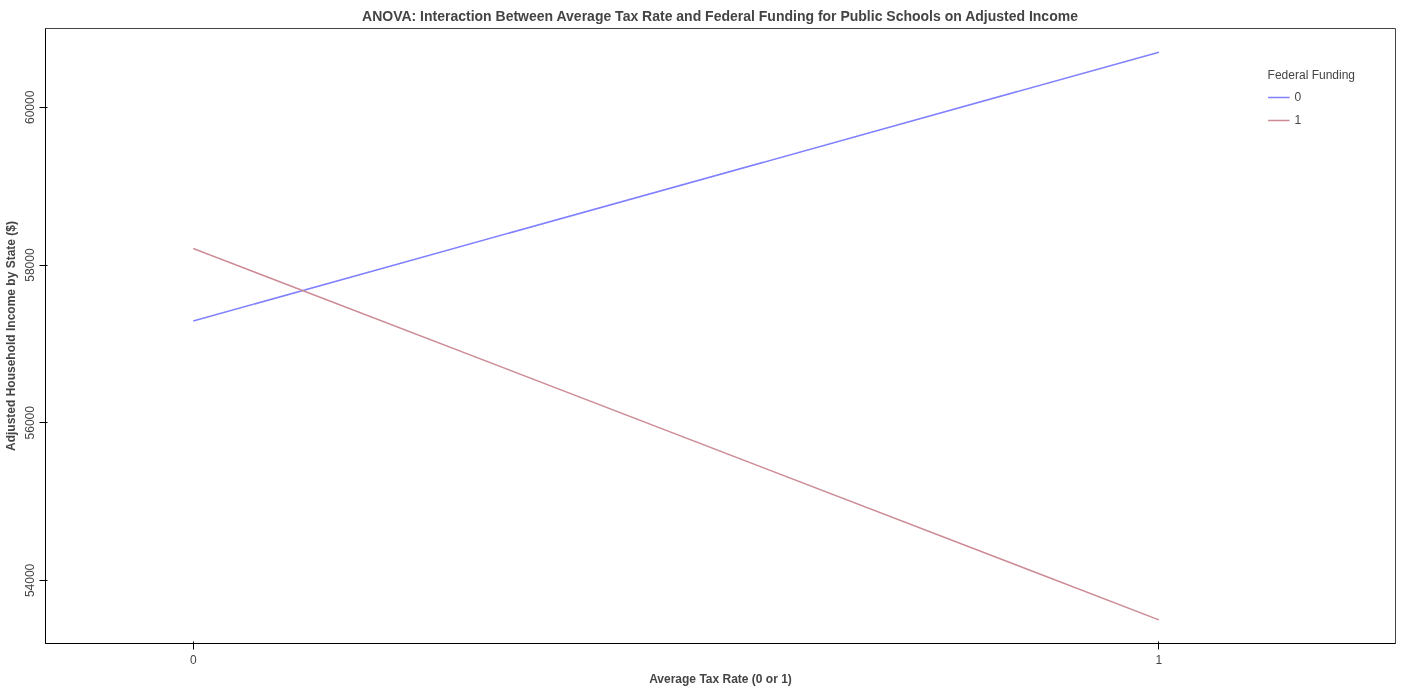  What do you see at coordinates (30, 422) in the screenshot?
I see `y-tick-label: 56000` at bounding box center [30, 422].